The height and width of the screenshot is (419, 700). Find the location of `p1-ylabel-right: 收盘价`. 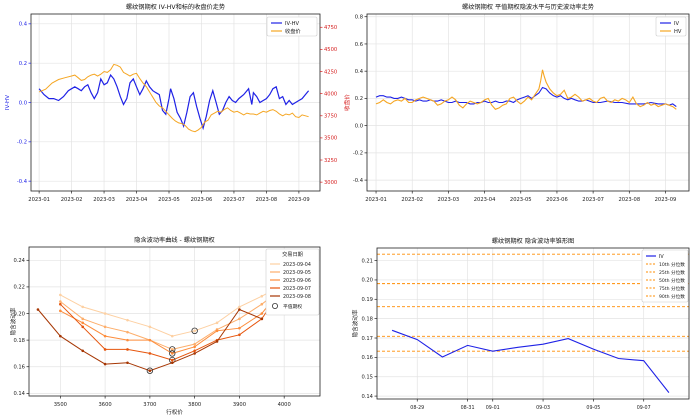

p1-ylabel-right: 收盘价 is located at coordinates (347, 102).